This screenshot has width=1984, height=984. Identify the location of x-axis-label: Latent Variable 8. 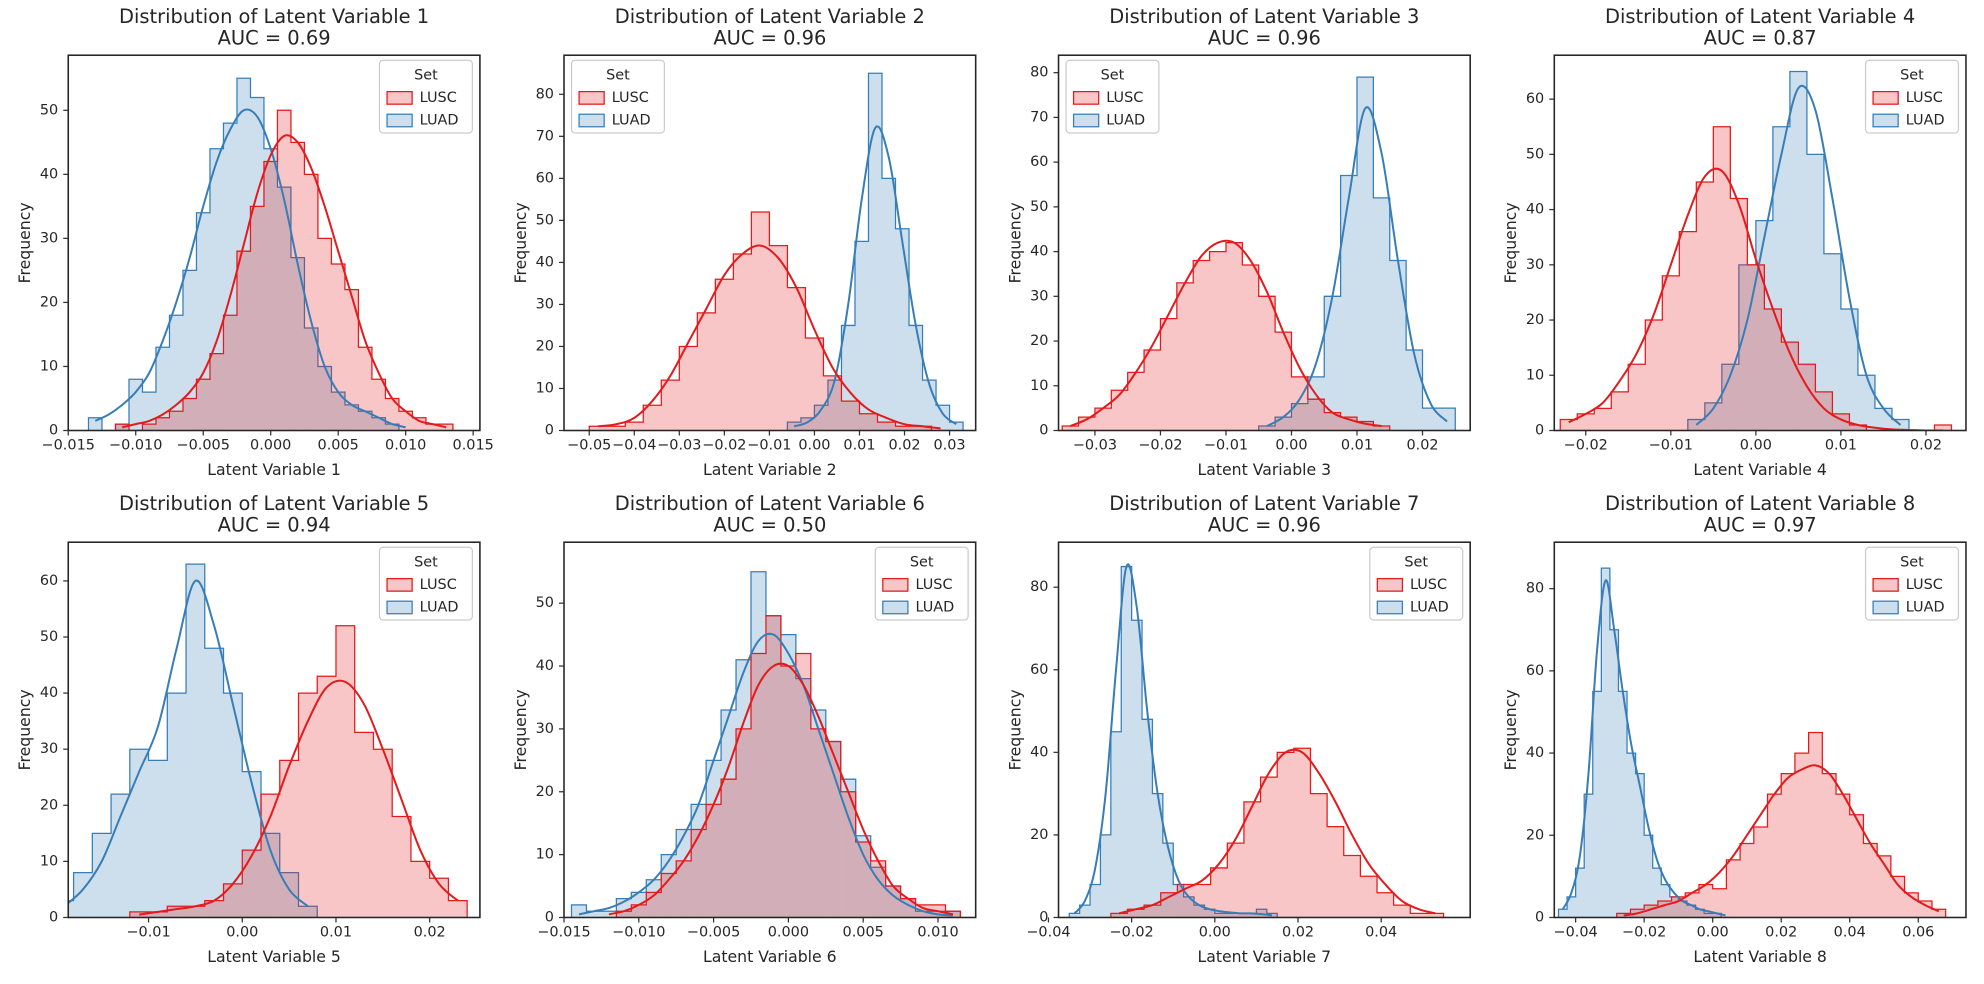
(1760, 956).